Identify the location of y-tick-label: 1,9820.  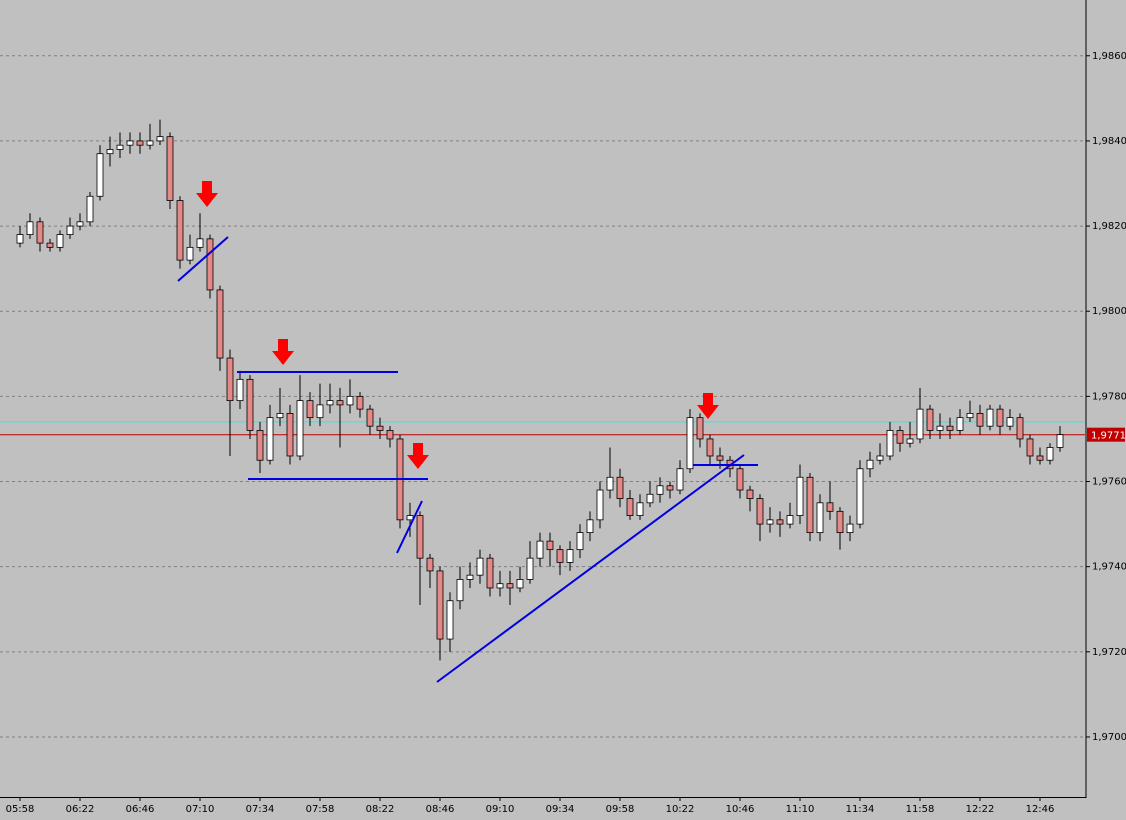
(1109, 226).